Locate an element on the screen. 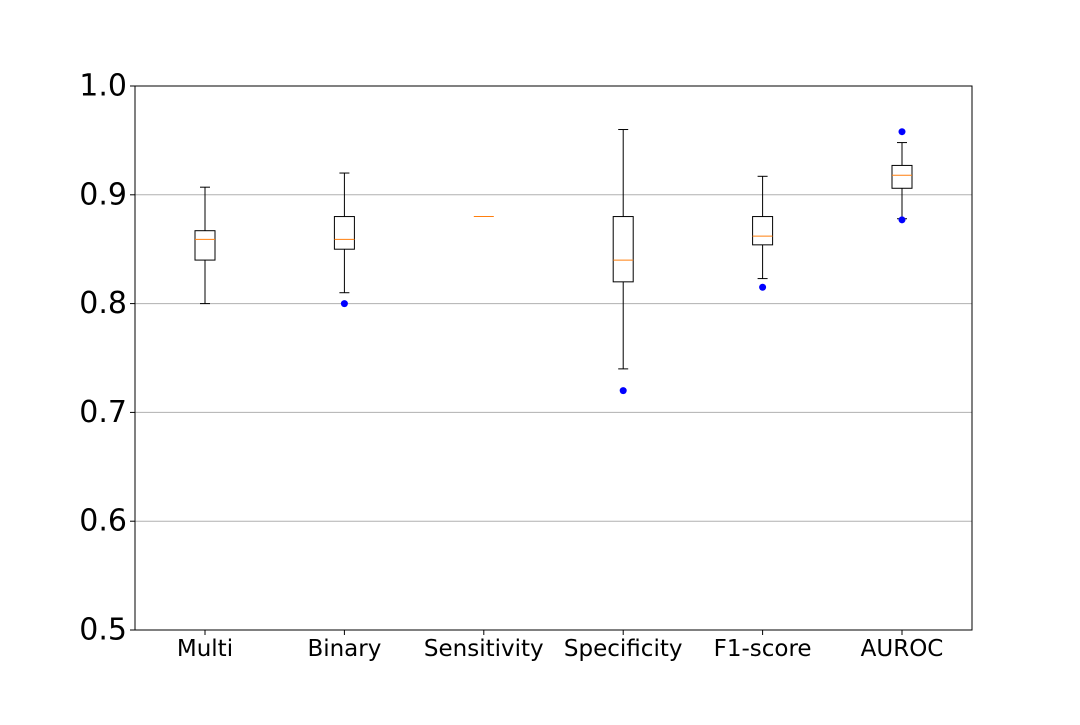 Image resolution: width=1080 pixels, height=725 pixels. y-tick-label: 0.7 is located at coordinates (103, 412).